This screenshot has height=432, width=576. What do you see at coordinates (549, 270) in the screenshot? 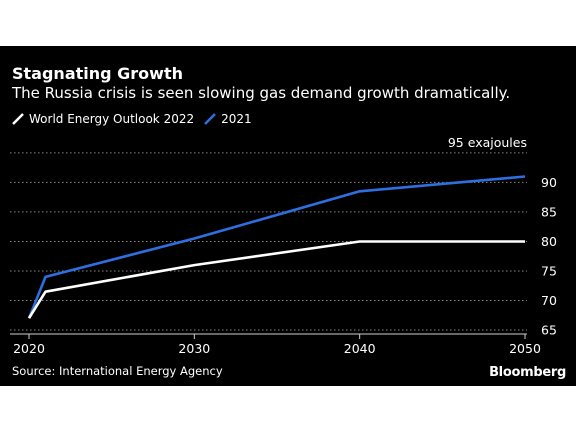
I see `y-tick-label-75: 75` at bounding box center [549, 270].